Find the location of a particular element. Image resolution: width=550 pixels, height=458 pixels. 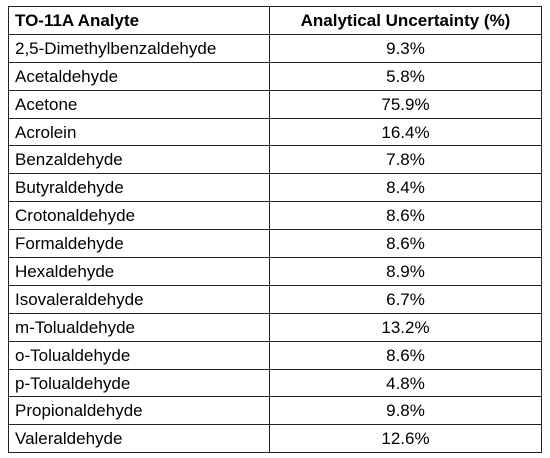

uncertainty-cell: 8.4% is located at coordinates (405, 188).